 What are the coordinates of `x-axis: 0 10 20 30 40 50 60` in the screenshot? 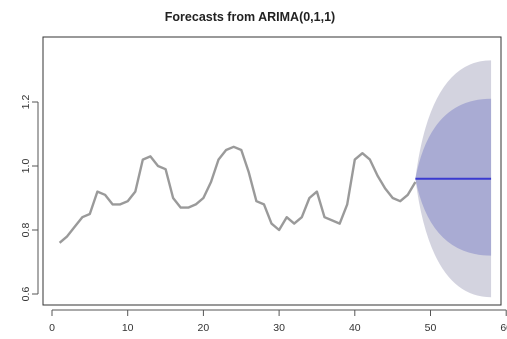 It's located at (278, 321).